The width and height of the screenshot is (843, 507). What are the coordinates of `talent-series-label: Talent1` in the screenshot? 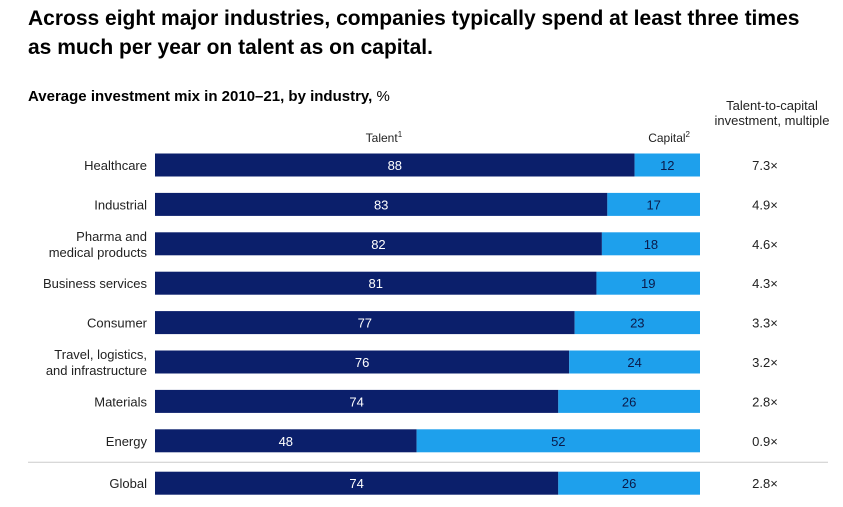 It's located at (384, 137).